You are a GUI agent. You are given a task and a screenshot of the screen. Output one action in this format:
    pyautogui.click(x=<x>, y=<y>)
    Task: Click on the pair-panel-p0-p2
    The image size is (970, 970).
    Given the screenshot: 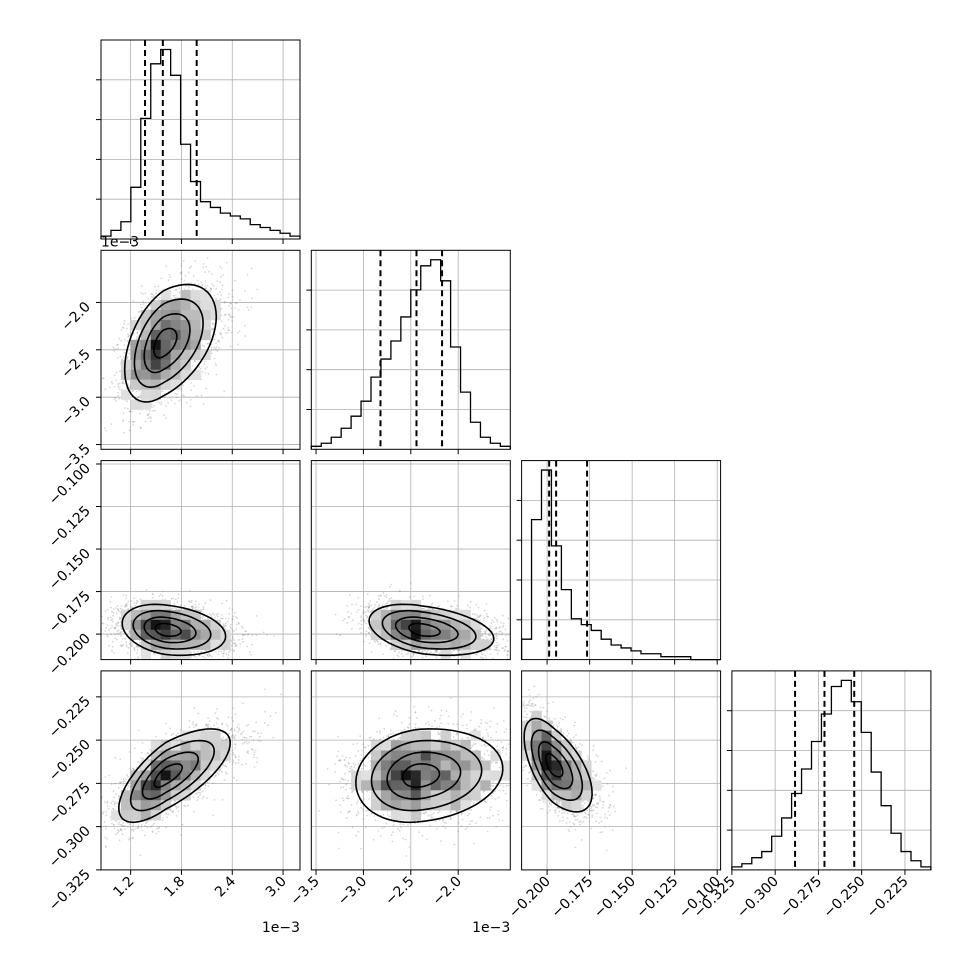 What is the action you would take?
    pyautogui.click(x=198, y=562)
    